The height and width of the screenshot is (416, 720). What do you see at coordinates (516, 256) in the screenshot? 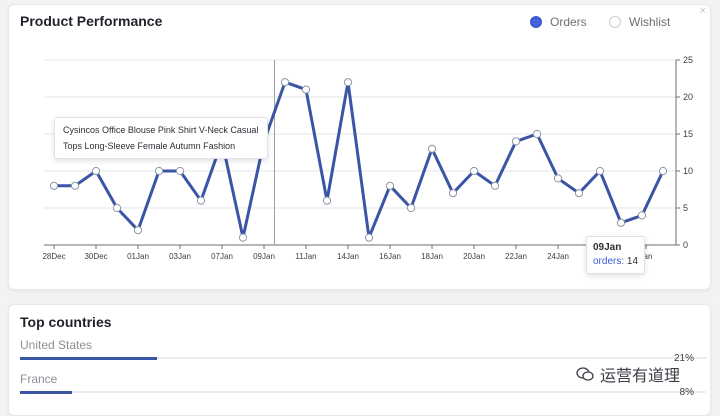
I see `x-tick-label: 22Jan` at bounding box center [516, 256].